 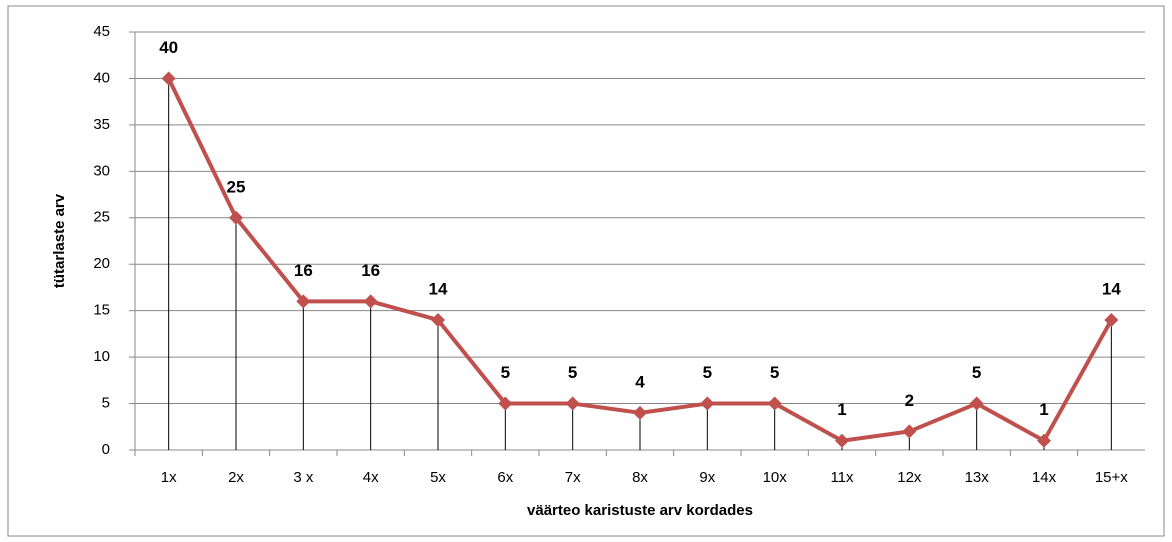 I want to click on data-label: 40, so click(x=168, y=47).